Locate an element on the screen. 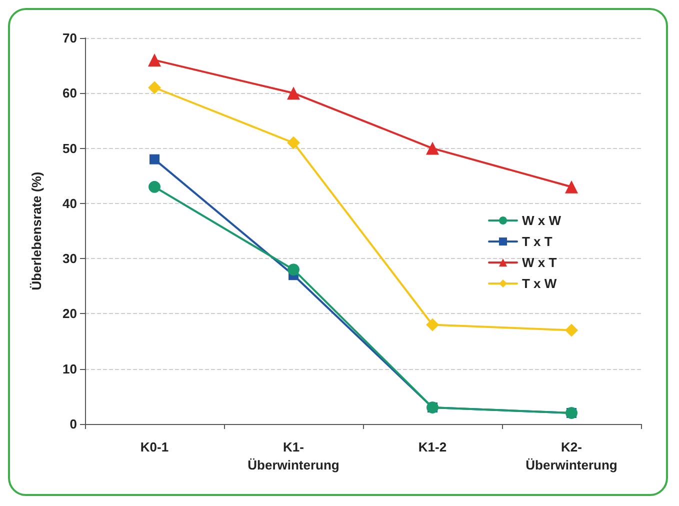 The width and height of the screenshot is (679, 506). y-tick-label: 10 is located at coordinates (69, 368).